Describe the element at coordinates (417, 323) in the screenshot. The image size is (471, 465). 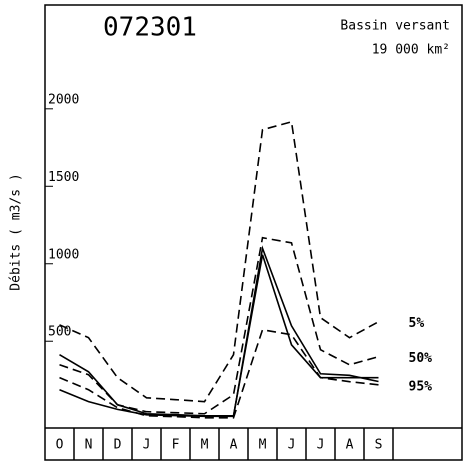
I see `series-label: 5%` at that location.